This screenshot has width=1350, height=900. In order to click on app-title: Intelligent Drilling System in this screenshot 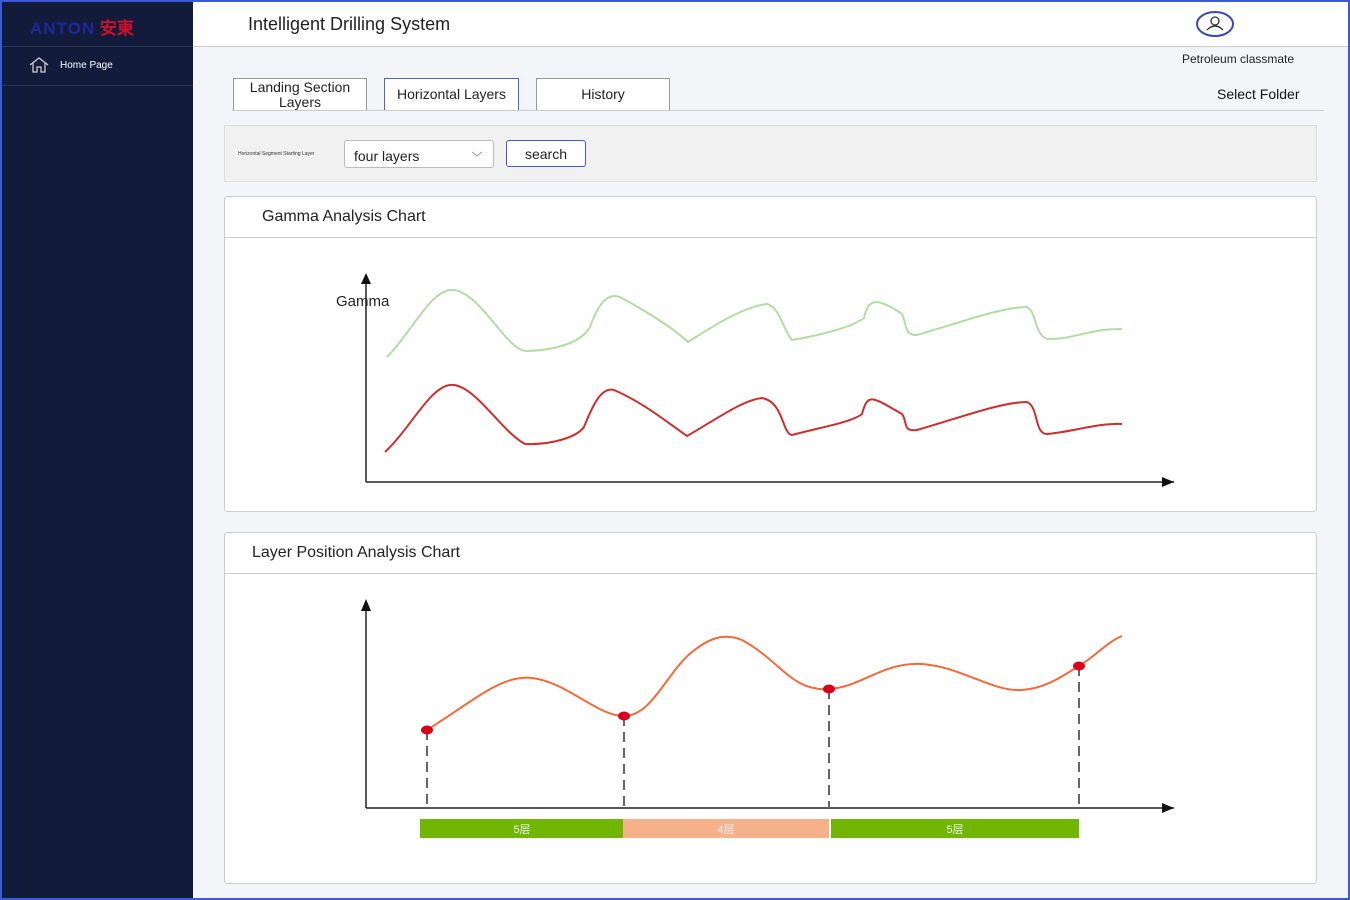, I will do `click(349, 24)`.